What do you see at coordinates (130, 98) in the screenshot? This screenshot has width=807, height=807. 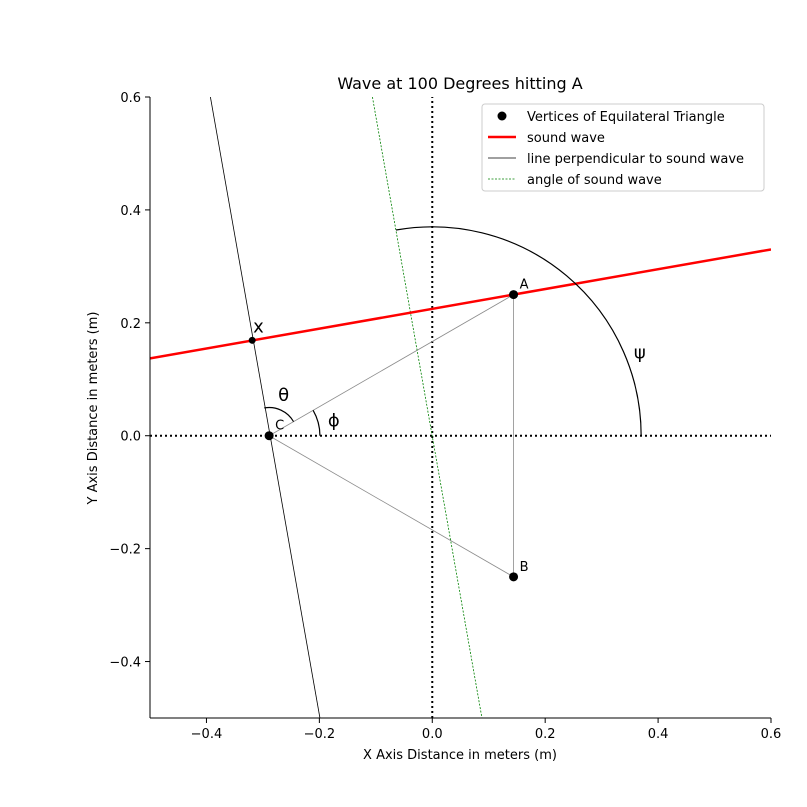 I see `y-tick-label: 0.6` at bounding box center [130, 98].